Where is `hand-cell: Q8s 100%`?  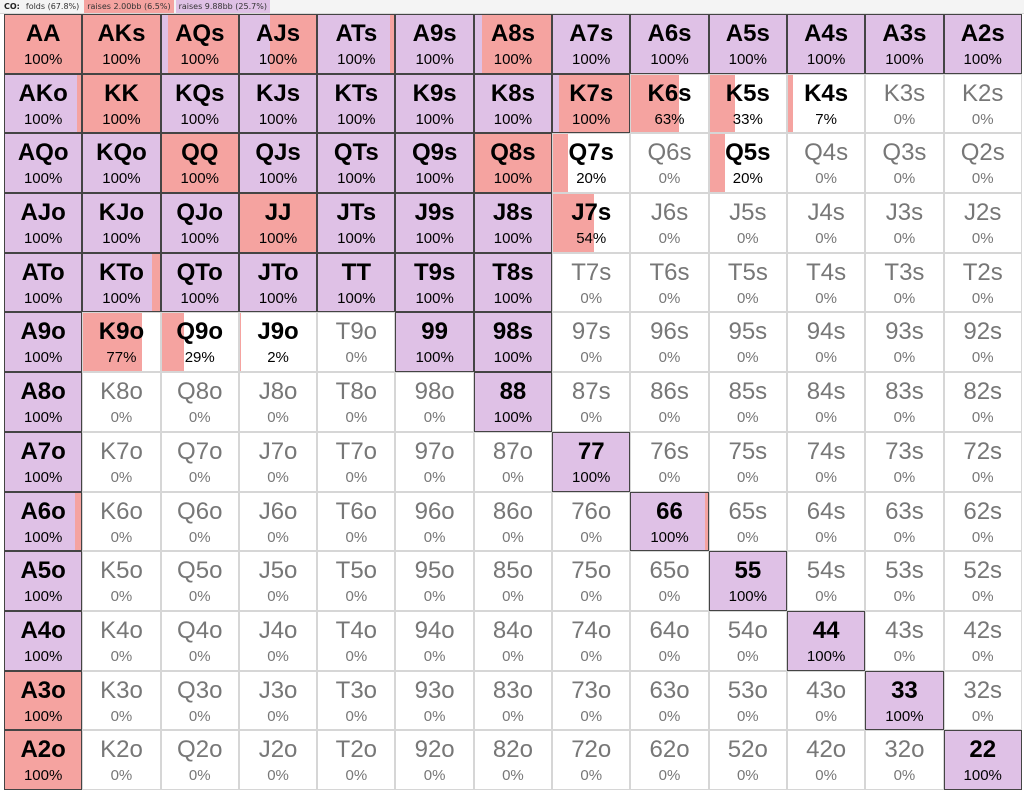
hand-cell: Q8s 100% is located at coordinates (513, 163).